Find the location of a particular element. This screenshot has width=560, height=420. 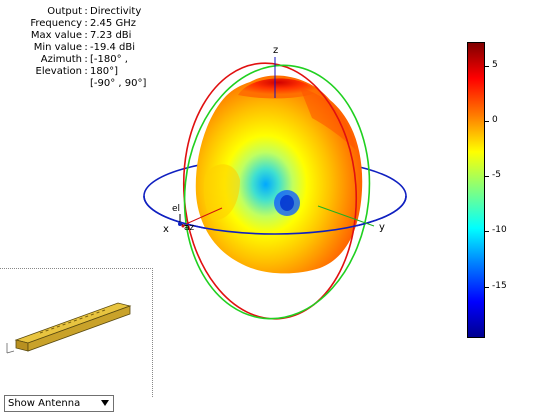

info-row-elevation: Elevation: 180°] is located at coordinates (75, 72).